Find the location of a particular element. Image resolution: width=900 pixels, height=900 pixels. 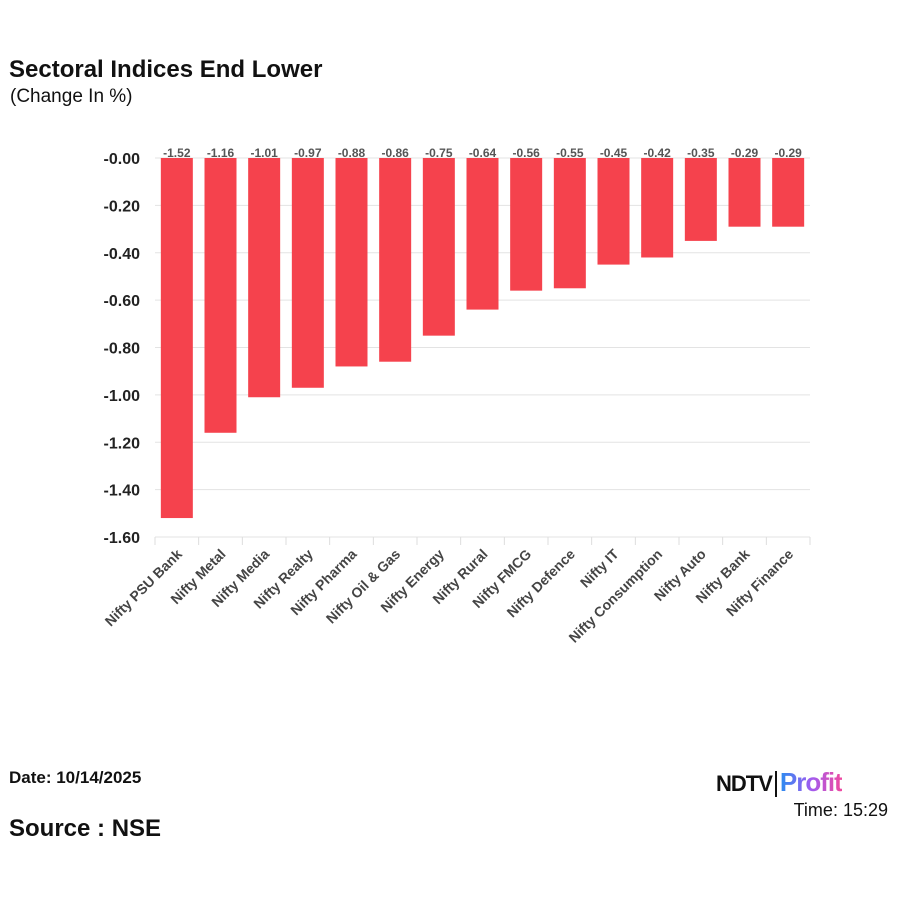

source-label: Source : NSE is located at coordinates (85, 828).